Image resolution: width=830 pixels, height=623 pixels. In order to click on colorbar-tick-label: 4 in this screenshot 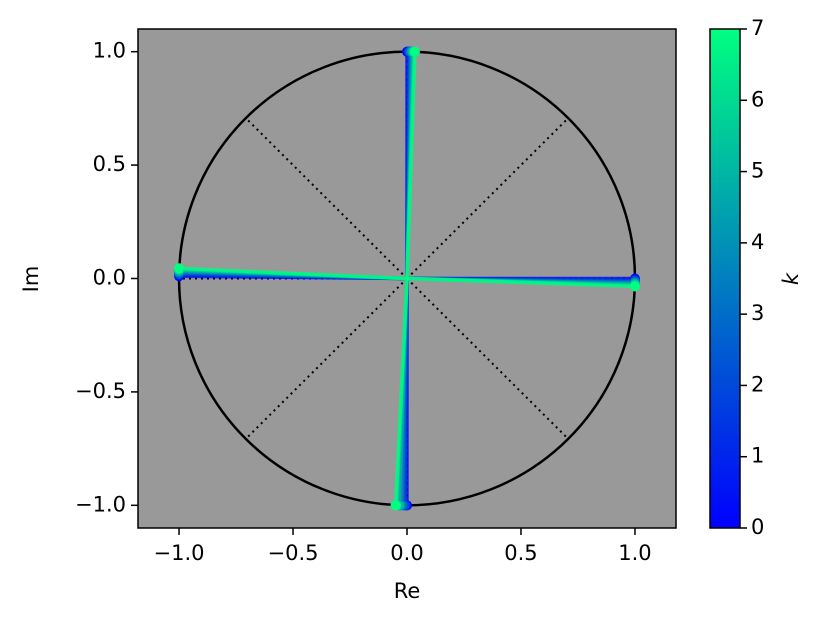, I will do `click(757, 242)`.